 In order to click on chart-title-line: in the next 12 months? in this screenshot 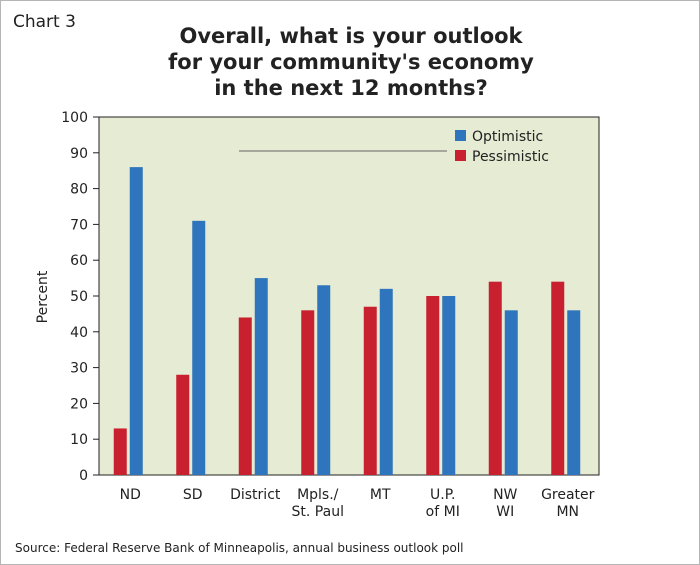, I will do `click(351, 88)`.